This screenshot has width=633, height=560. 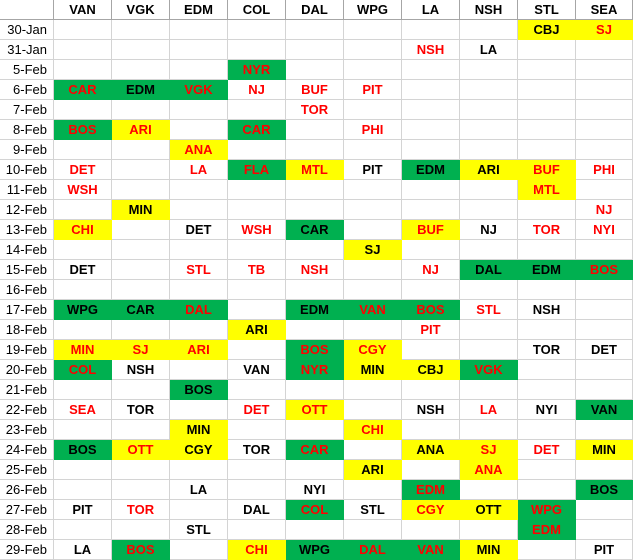 I want to click on cell-24-feb-wpg, so click(x=373, y=450).